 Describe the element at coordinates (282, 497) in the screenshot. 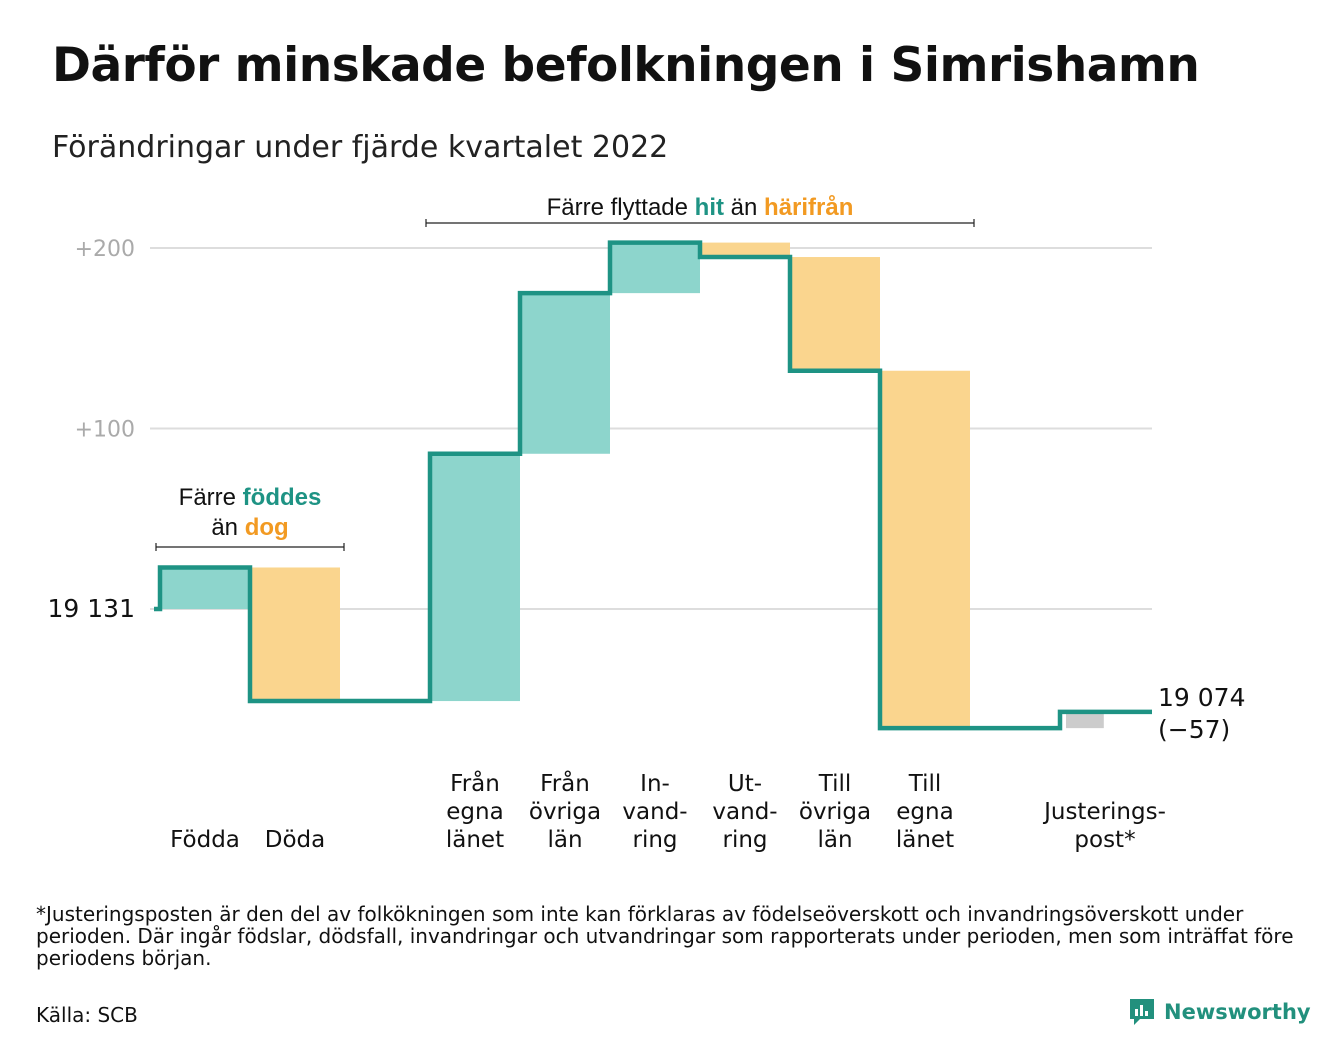

I see `annotation-segment: föddes` at that location.